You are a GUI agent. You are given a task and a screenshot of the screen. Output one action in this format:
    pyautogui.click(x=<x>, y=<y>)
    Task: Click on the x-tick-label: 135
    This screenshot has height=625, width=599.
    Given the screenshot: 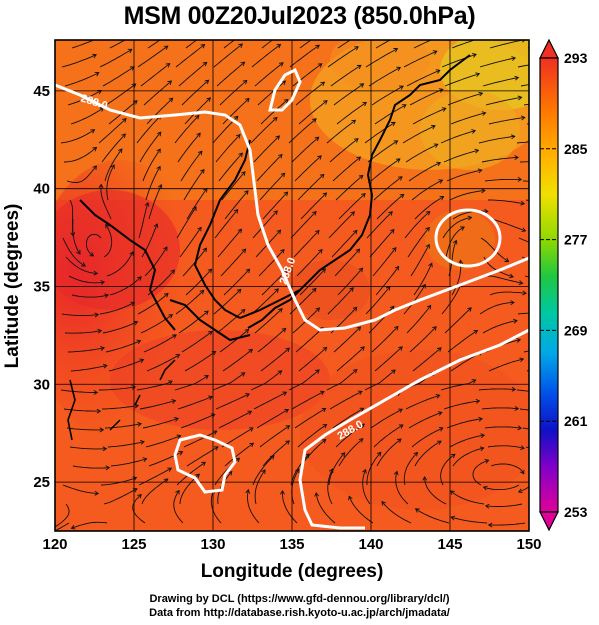 What is the action you would take?
    pyautogui.click(x=291, y=544)
    